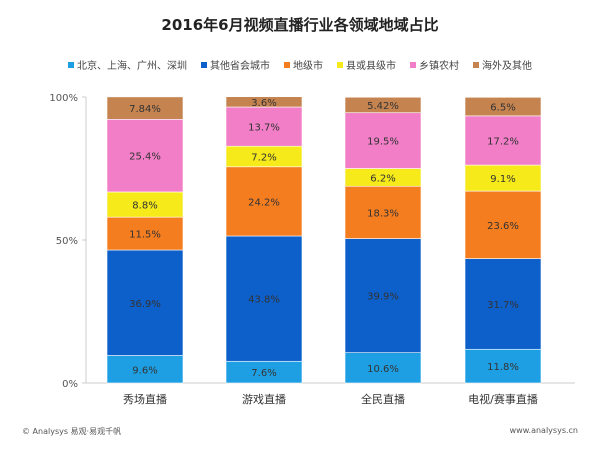 The image size is (600, 450). I want to click on data-label: 36.9%, so click(145, 304).